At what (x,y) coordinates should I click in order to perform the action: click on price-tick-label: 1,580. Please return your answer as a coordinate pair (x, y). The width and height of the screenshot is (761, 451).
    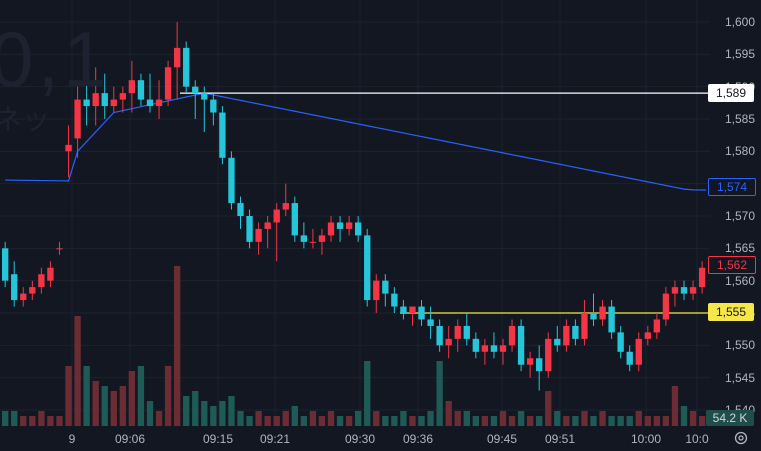
    Looking at the image, I should click on (739, 151).